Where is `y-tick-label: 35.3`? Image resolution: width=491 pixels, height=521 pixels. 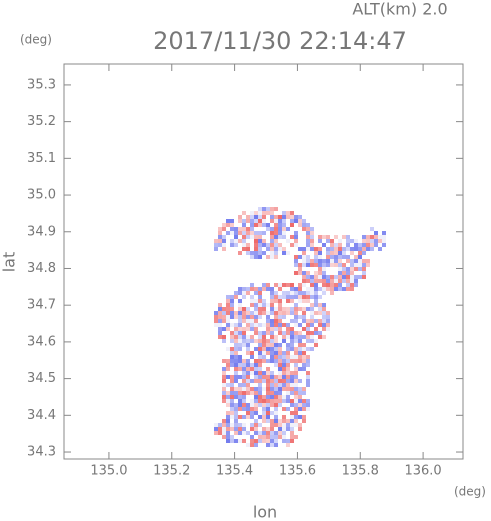
y-tick-label: 35.3 is located at coordinates (41, 84).